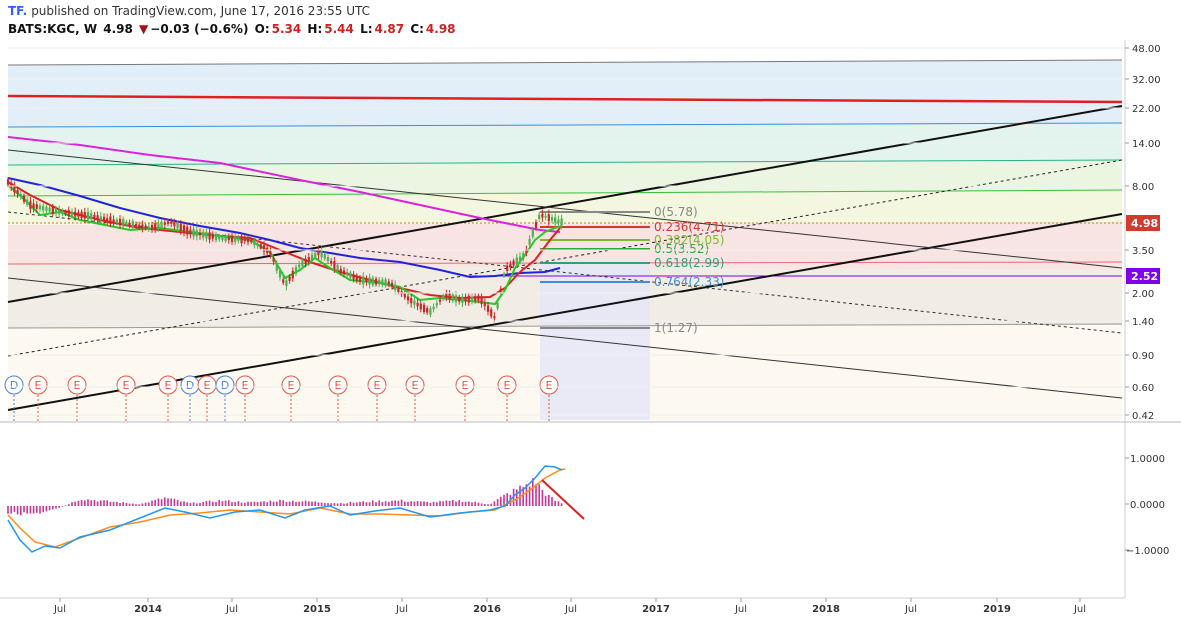  Describe the element at coordinates (565, 99) in the screenshot. I see `resistance-red-line` at that location.